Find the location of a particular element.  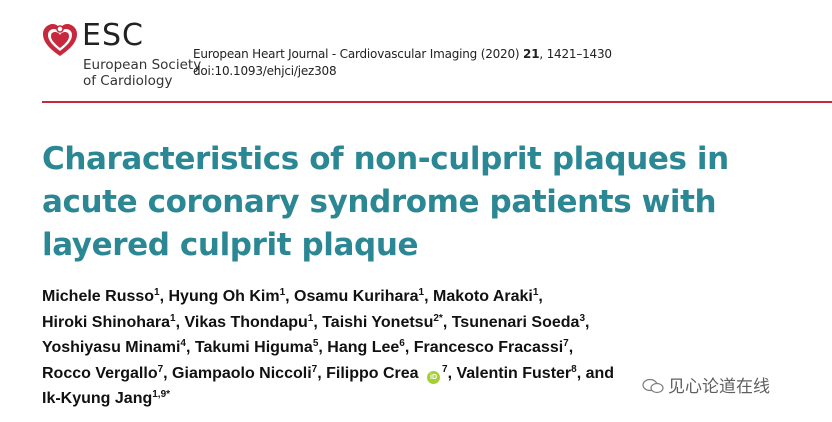

header-divider is located at coordinates (437, 102).